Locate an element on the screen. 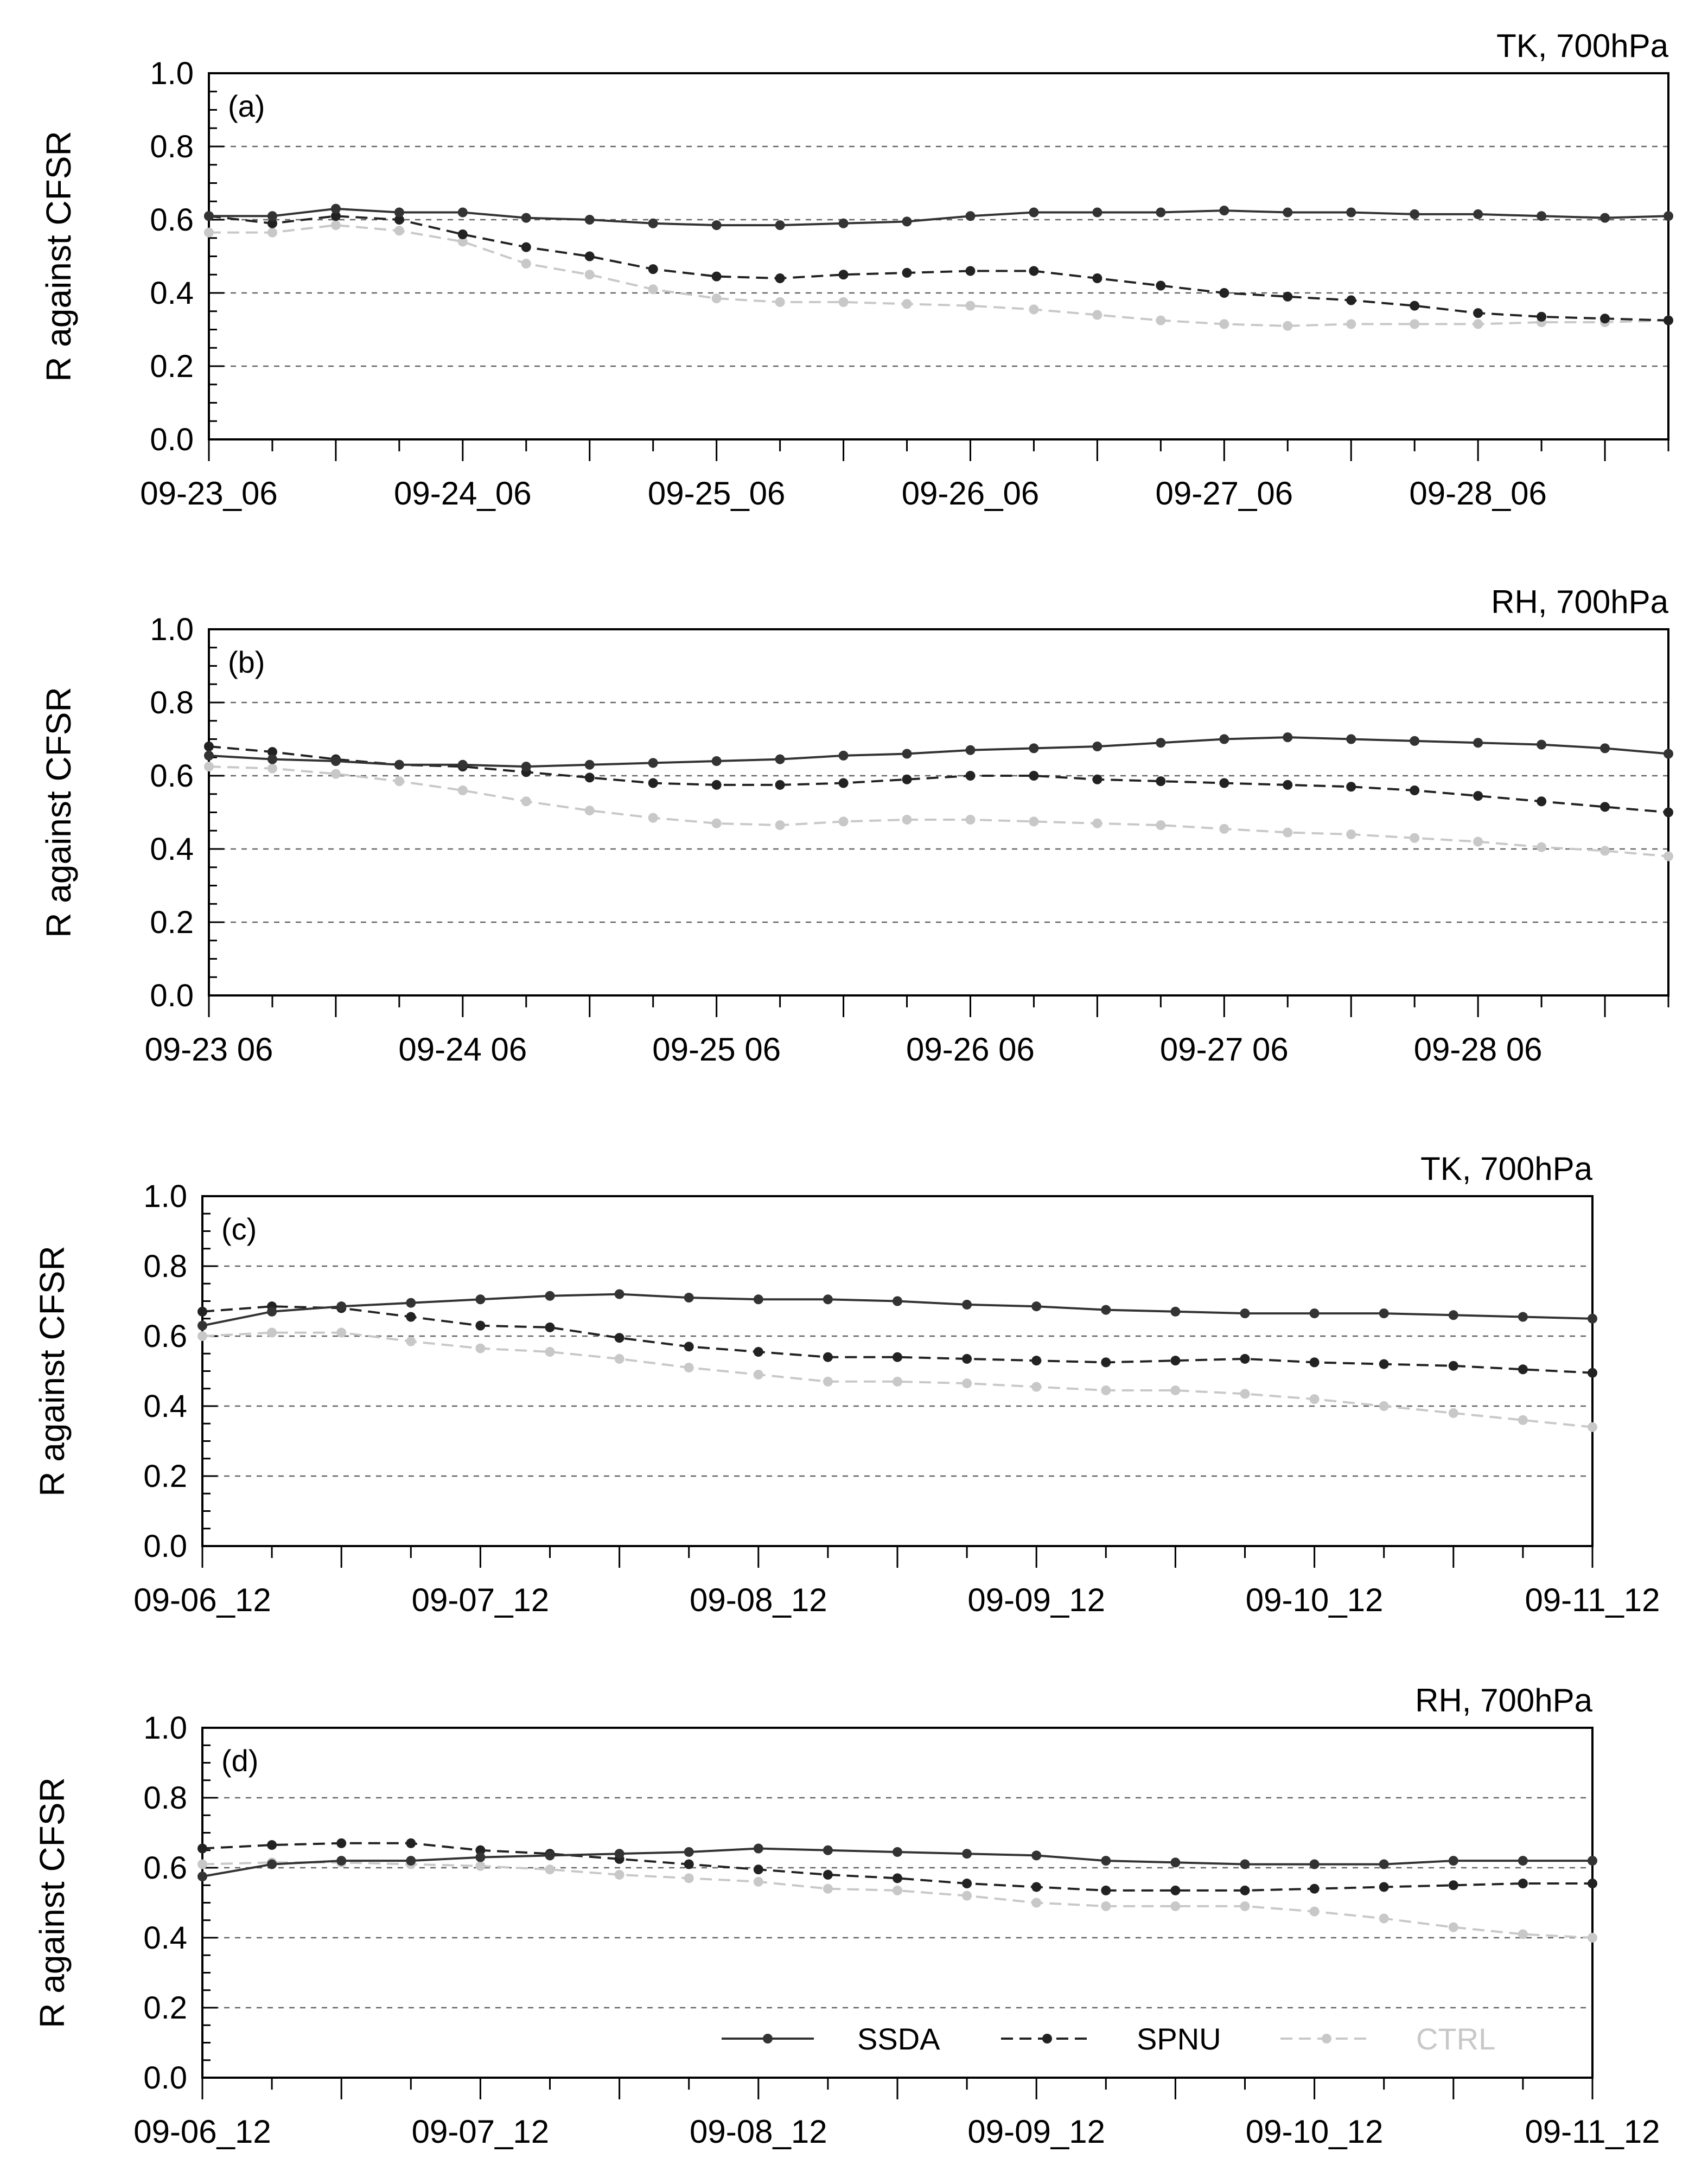  panel-tag: (b) is located at coordinates (246, 662).